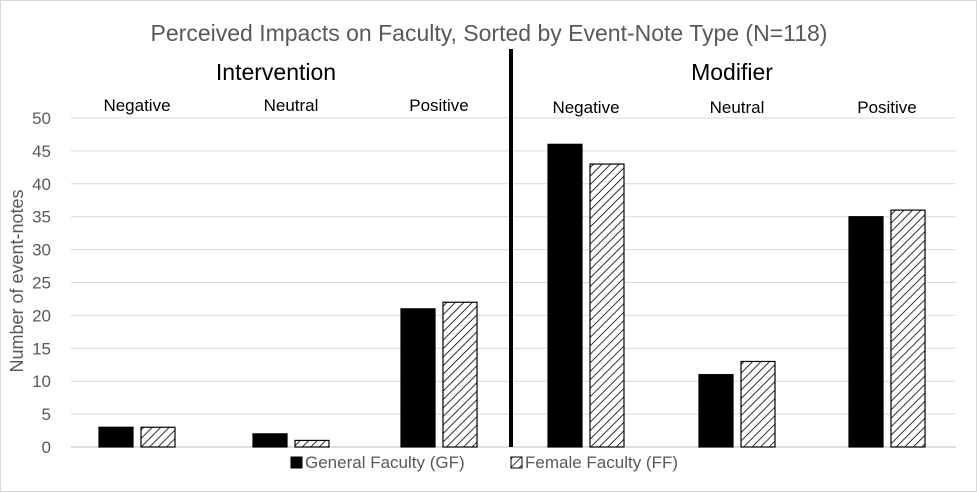  Describe the element at coordinates (276, 72) in the screenshot. I see `group-label: Intervention` at that location.